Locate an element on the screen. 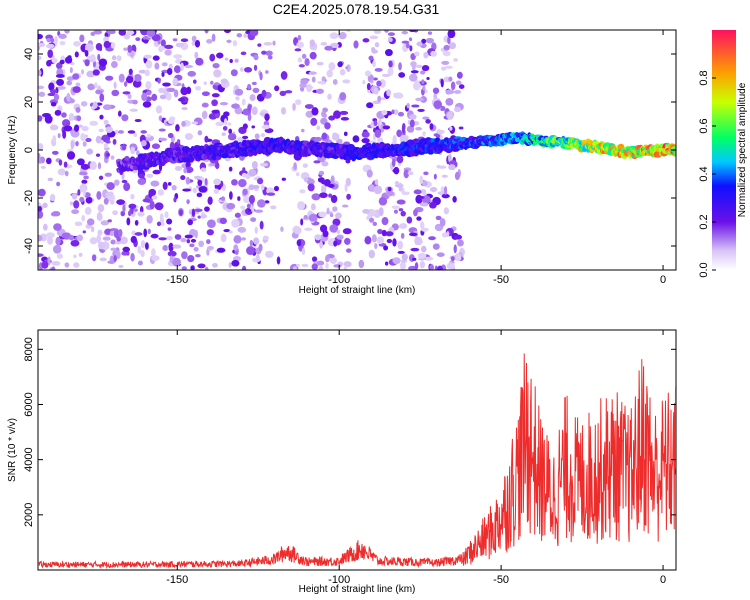  snr-y-label: SNR (10 * v/v) is located at coordinates (12, 450).